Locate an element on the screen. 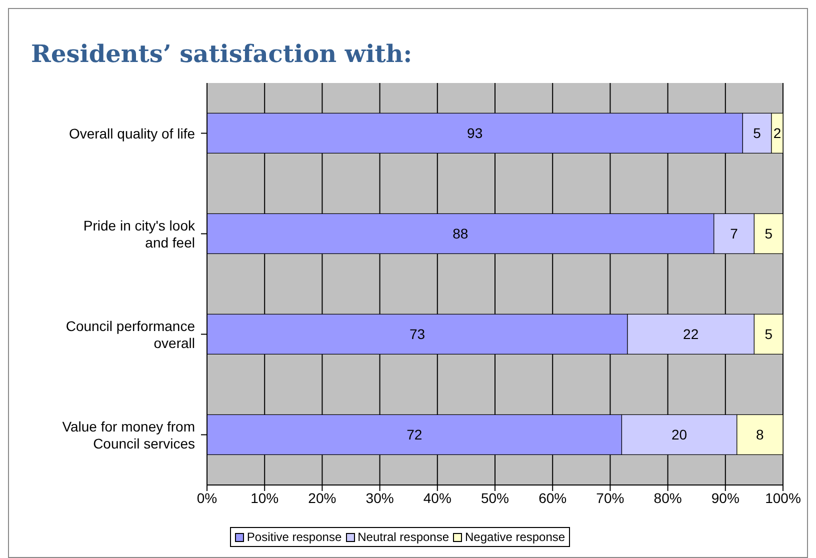 This screenshot has width=816, height=558. x-tick-label: 80% is located at coordinates (668, 498).